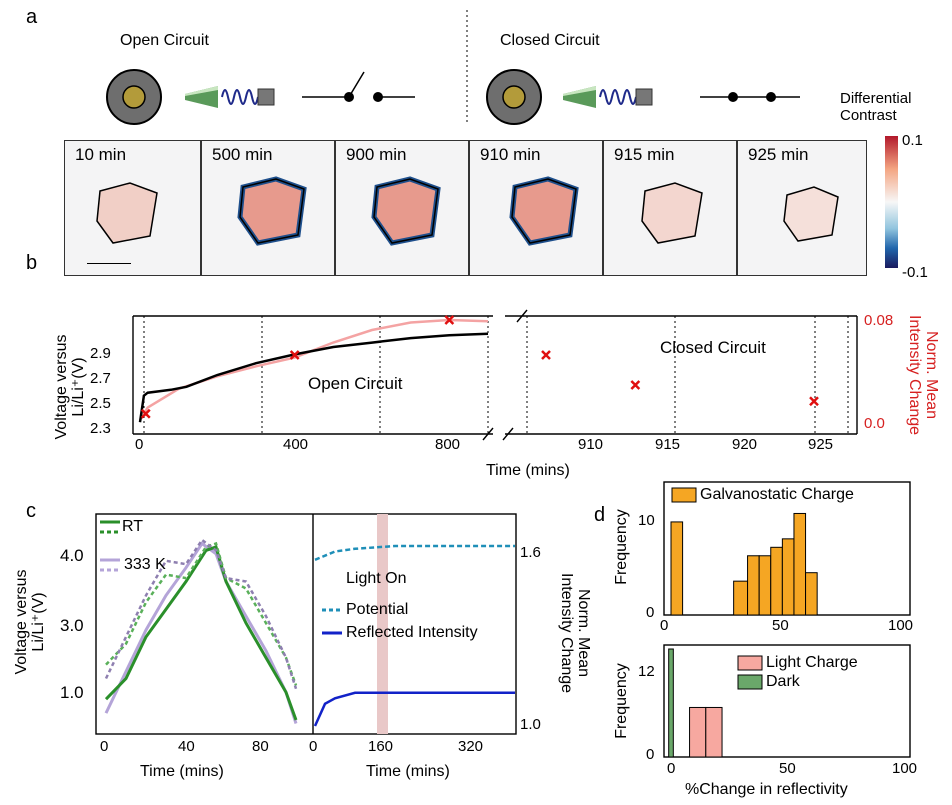 This screenshot has width=952, height=805. I want to click on tile-915min: 915 min, so click(670, 208).